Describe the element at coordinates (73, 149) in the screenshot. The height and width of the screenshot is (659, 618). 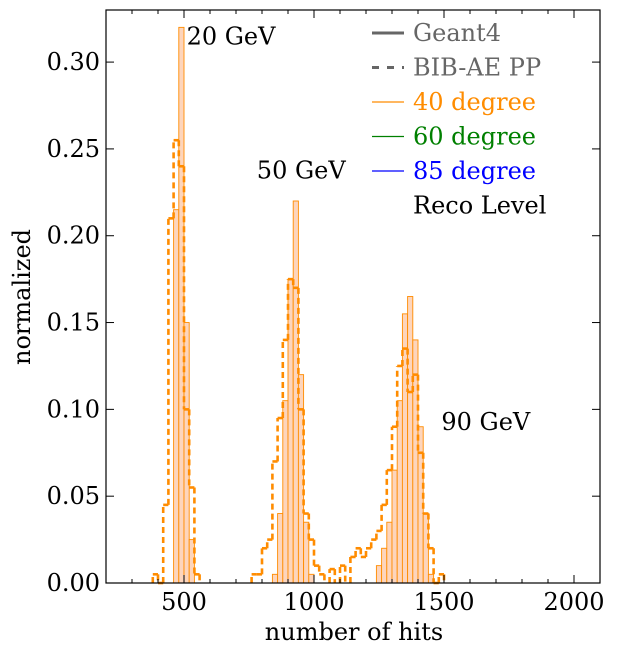
I see `y-tick-label: 0.25` at that location.